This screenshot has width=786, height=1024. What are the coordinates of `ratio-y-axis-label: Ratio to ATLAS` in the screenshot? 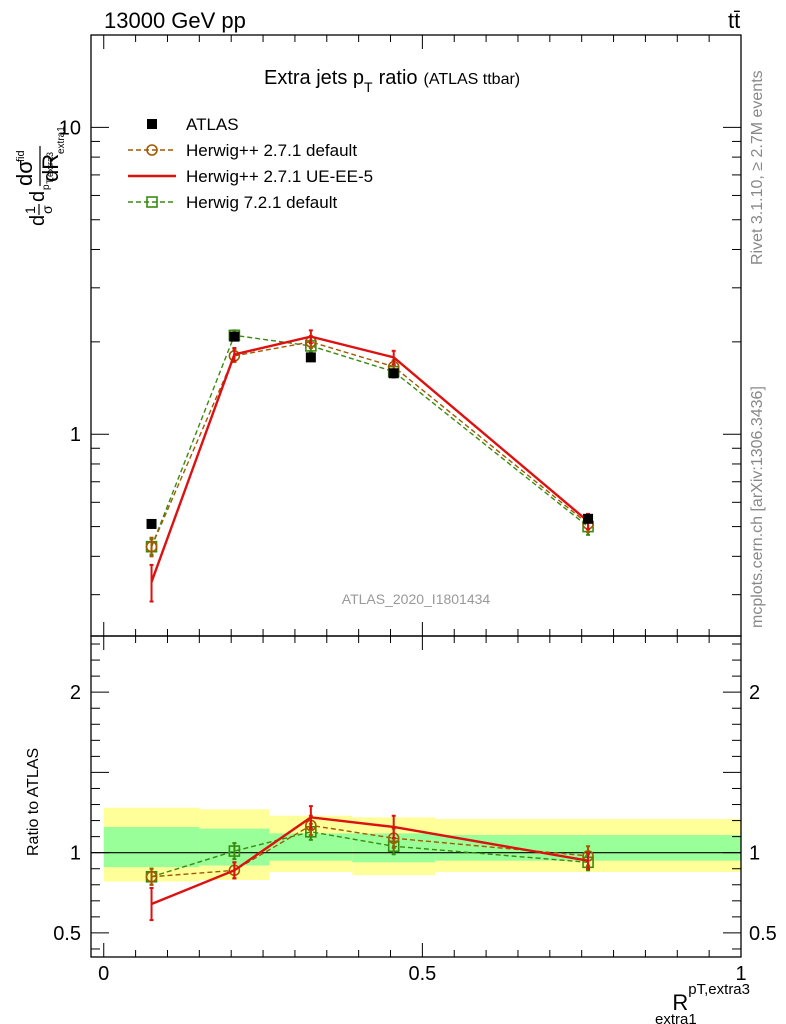 It's located at (33, 802).